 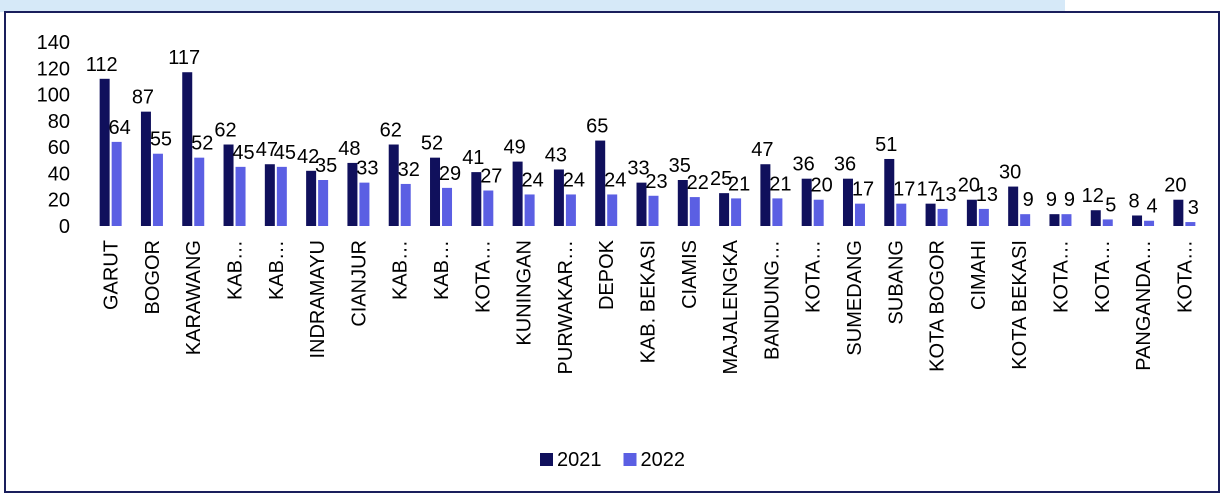 What do you see at coordinates (532, 6) in the screenshot?
I see `top-band` at bounding box center [532, 6].